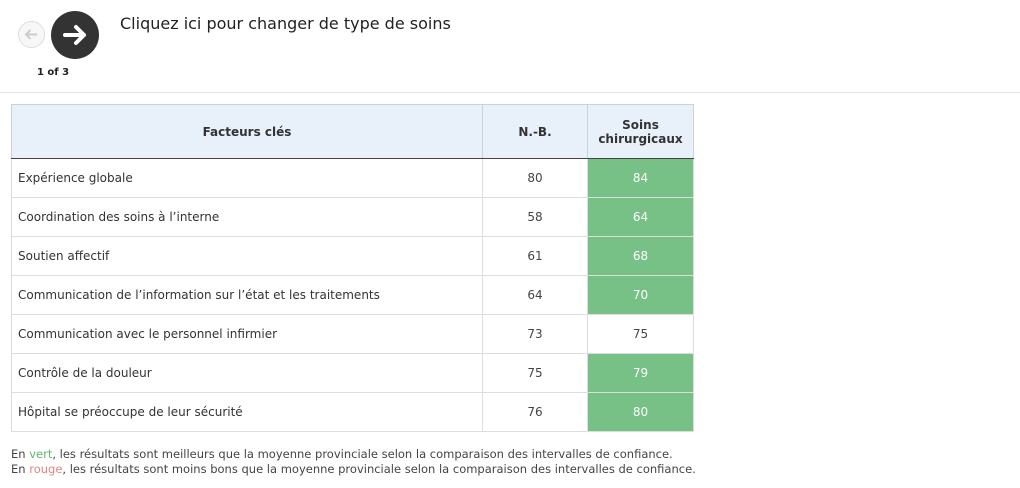  Describe the element at coordinates (535, 131) in the screenshot. I see `column-header: N.-B.` at that location.